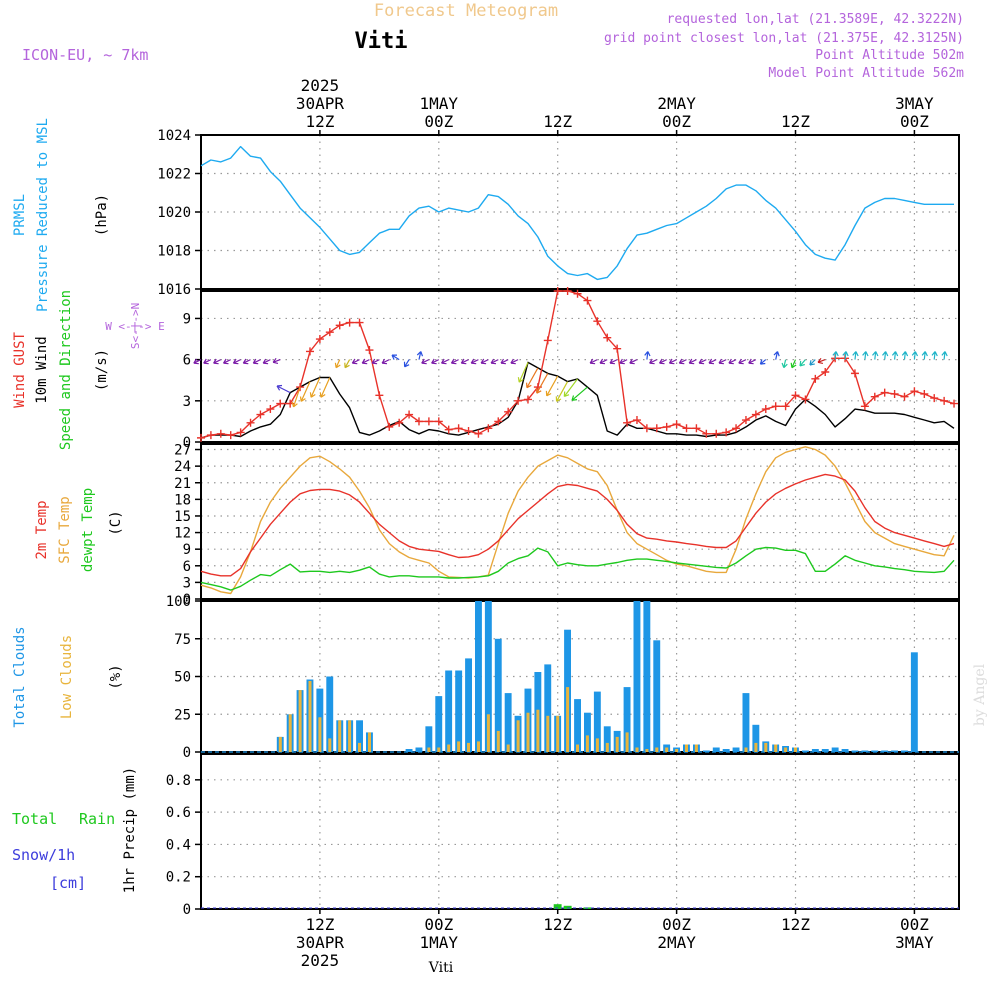  I want to click on sfc-temp-line, so click(577, 520).